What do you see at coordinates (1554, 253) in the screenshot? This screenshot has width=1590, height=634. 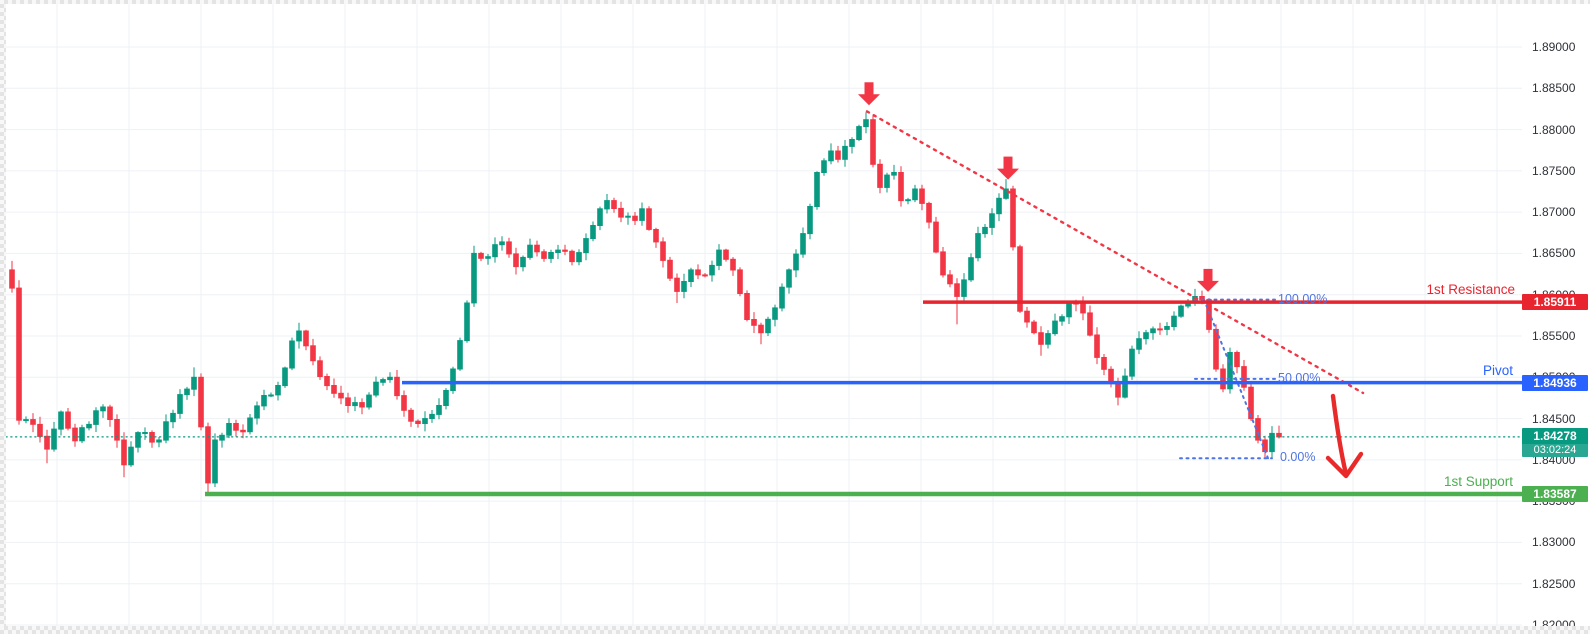 I see `price-tick: 1.86500` at bounding box center [1554, 253].